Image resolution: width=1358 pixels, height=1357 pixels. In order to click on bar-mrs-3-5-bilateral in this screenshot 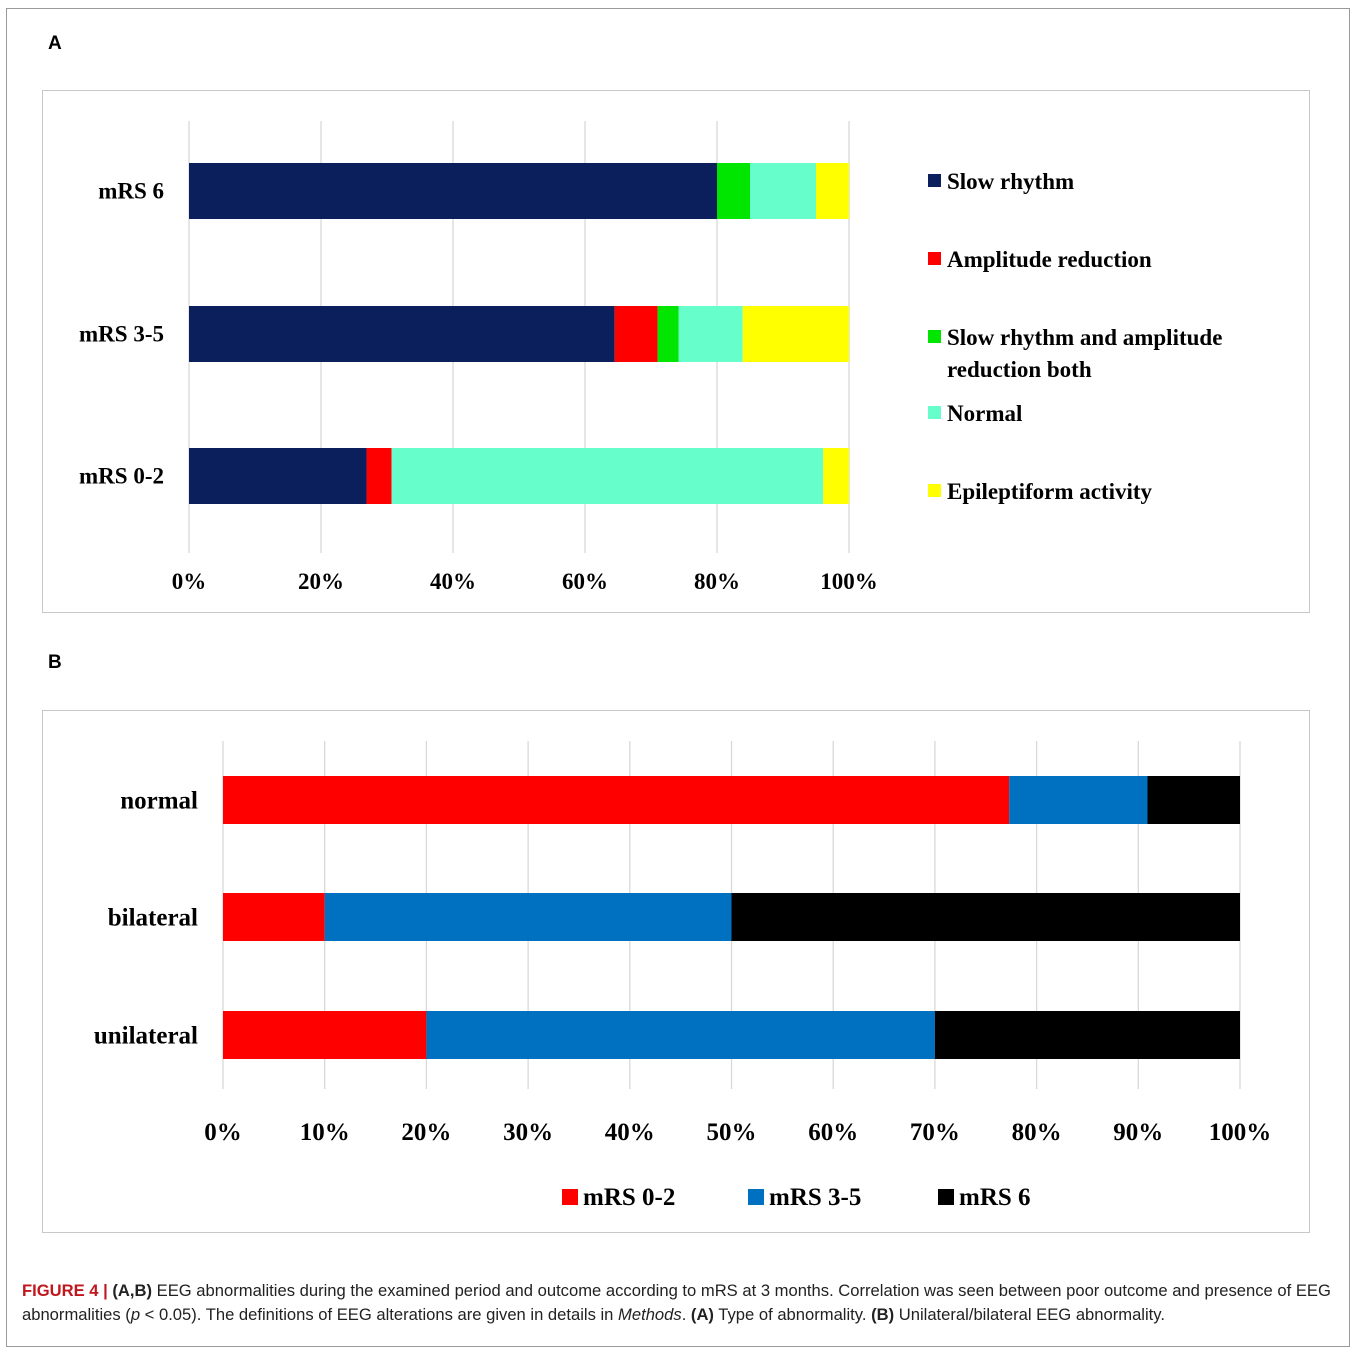, I will do `click(528, 917)`.